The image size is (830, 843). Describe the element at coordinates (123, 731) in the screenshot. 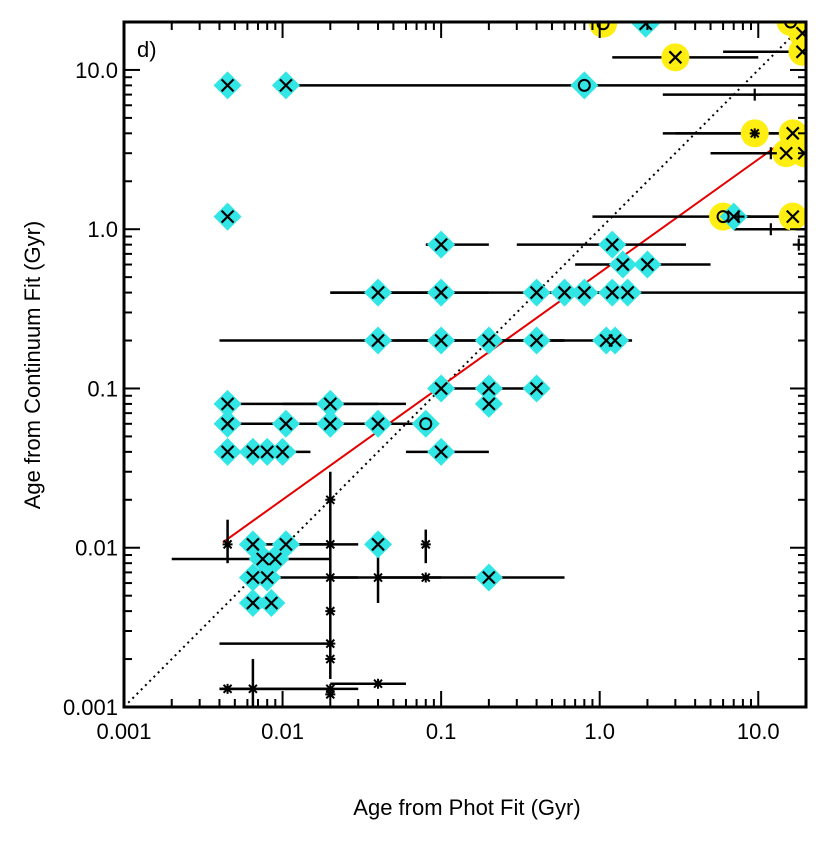

I see `x-tick-label: 0.001` at that location.